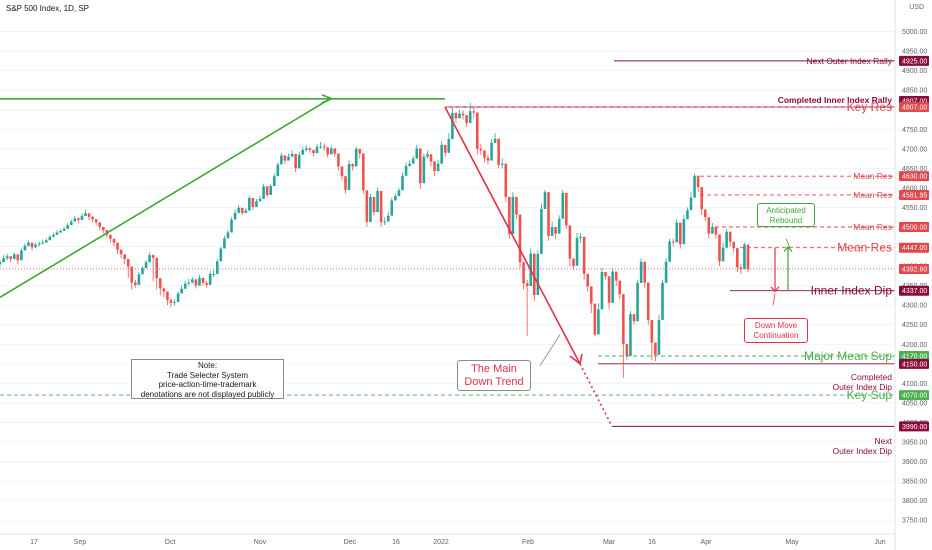  Describe the element at coordinates (870, 395) in the screenshot. I see `level-label: Key Sup` at that location.